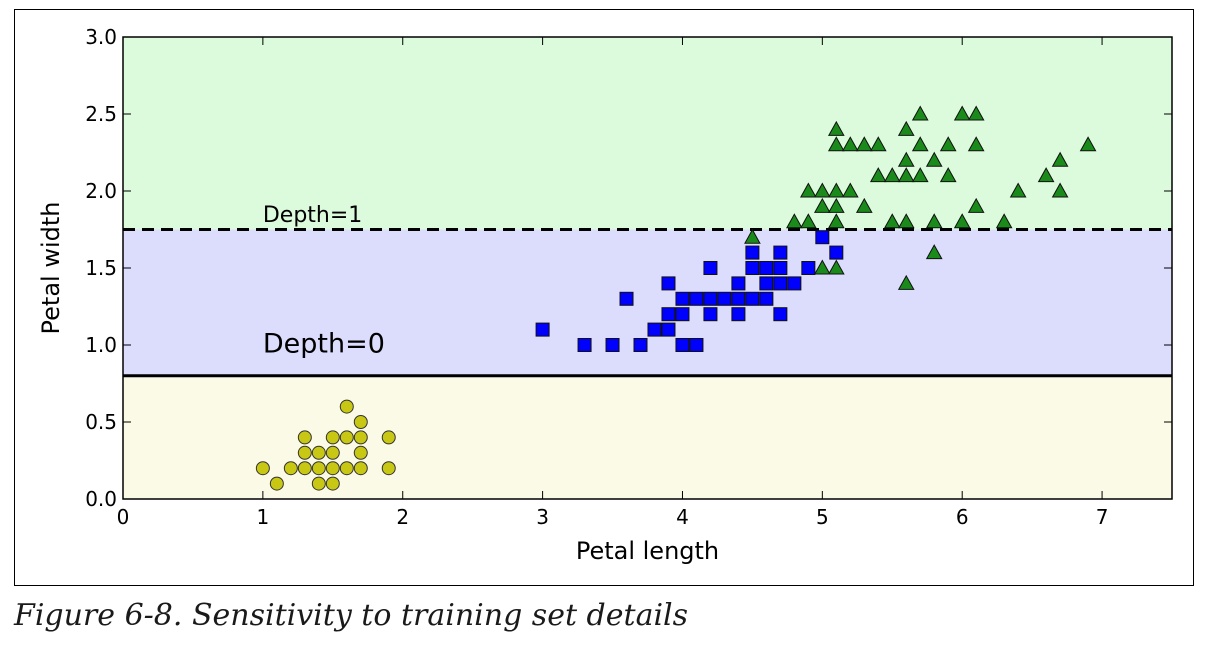  What do you see at coordinates (542, 517) in the screenshot?
I see `x-tick-label: 3` at bounding box center [542, 517].